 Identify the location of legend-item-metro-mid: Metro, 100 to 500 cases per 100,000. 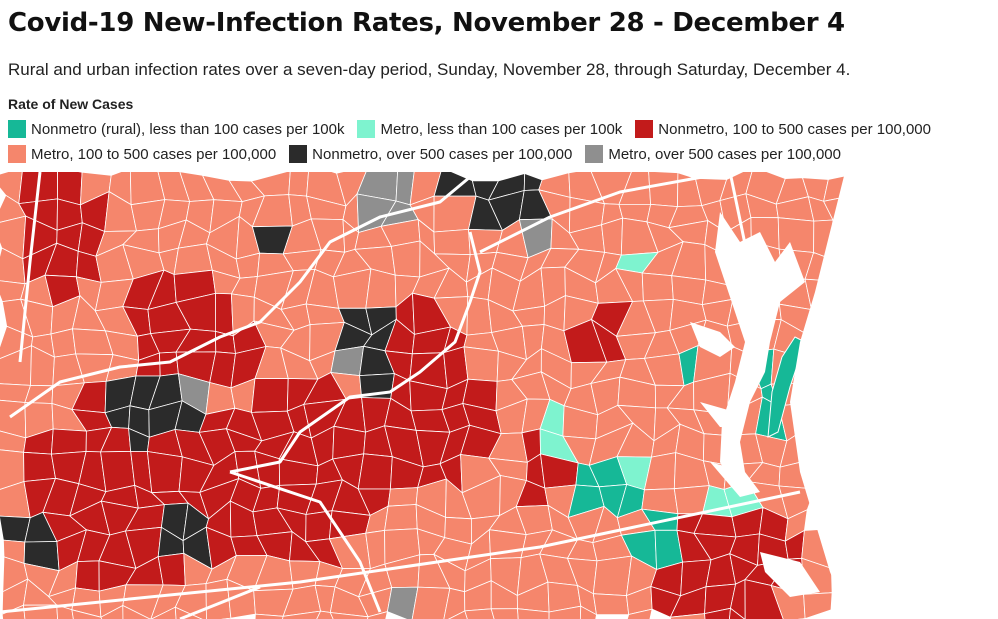
(142, 154).